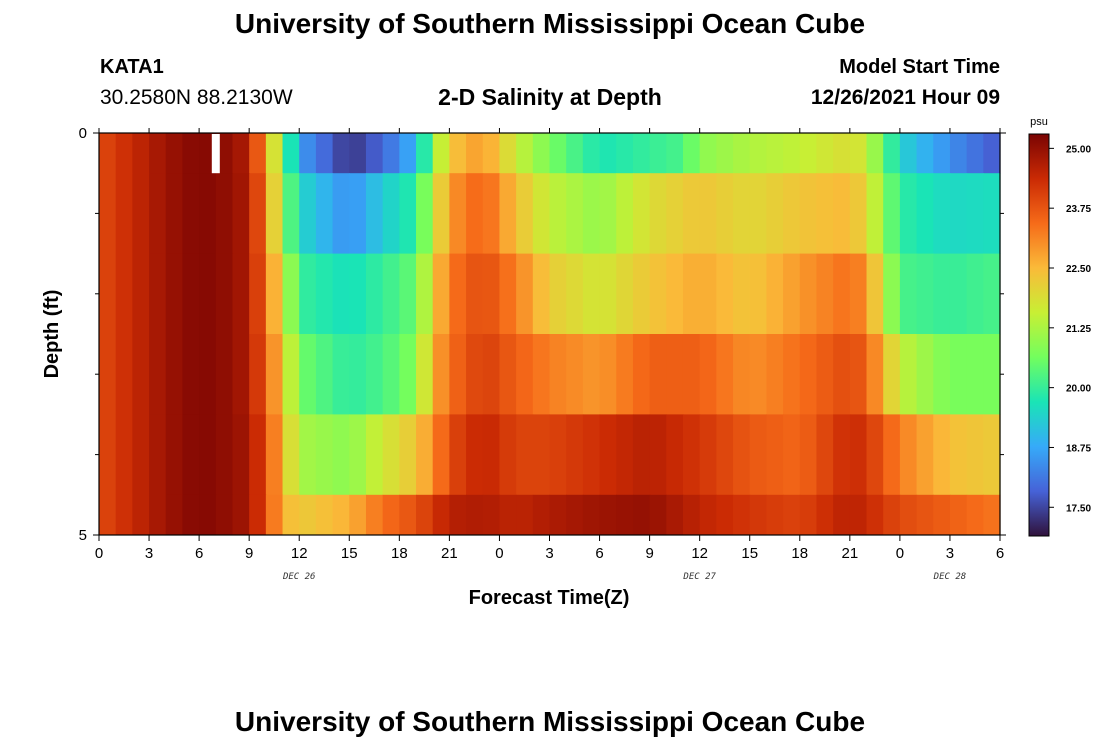  Describe the element at coordinates (699, 577) in the screenshot. I see `x-date-label: DEC 27` at that location.